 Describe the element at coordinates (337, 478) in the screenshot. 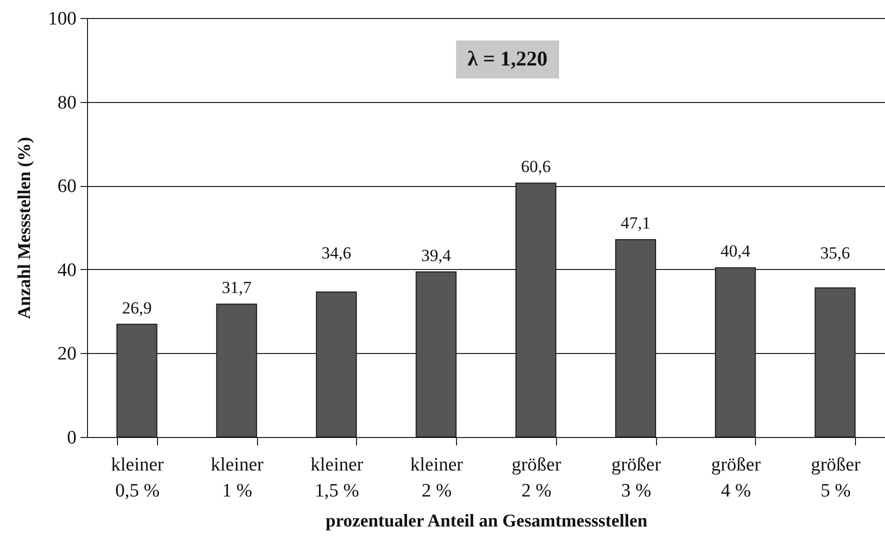

I see `x-tick-label: kleiner 1,5 %` at that location.